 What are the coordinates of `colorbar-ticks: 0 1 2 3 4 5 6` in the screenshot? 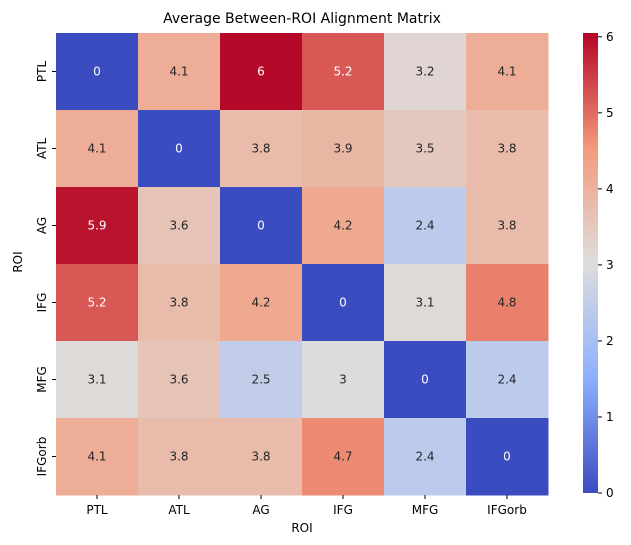 It's located at (606, 265).